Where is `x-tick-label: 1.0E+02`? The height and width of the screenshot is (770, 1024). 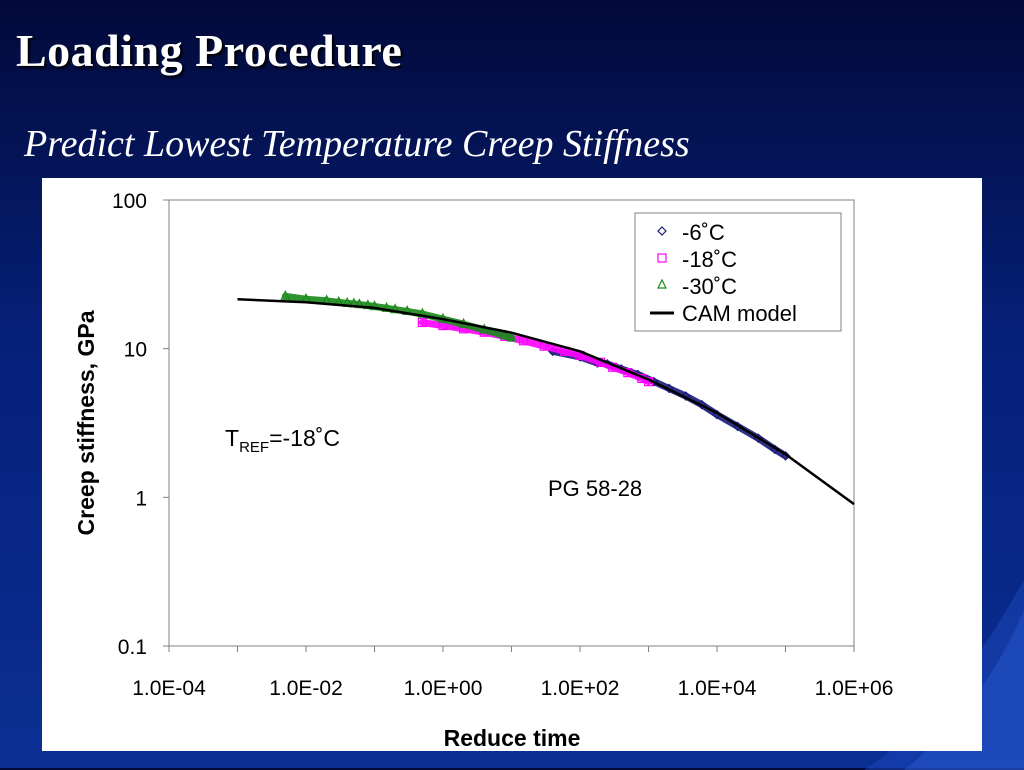 x-tick-label: 1.0E+02 is located at coordinates (580, 688).